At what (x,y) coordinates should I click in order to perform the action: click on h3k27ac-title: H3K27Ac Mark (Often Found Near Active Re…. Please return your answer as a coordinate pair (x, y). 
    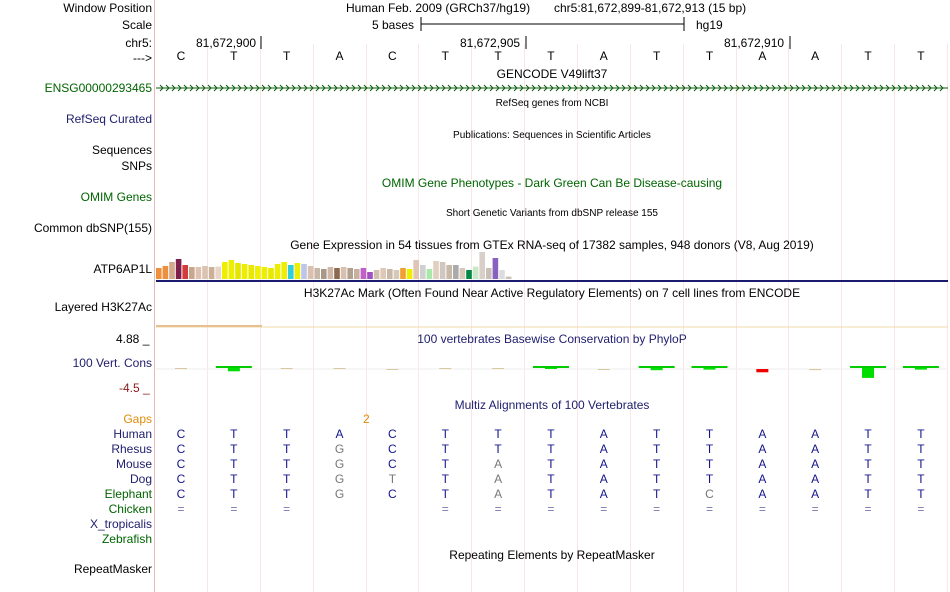
    Looking at the image, I should click on (552, 293).